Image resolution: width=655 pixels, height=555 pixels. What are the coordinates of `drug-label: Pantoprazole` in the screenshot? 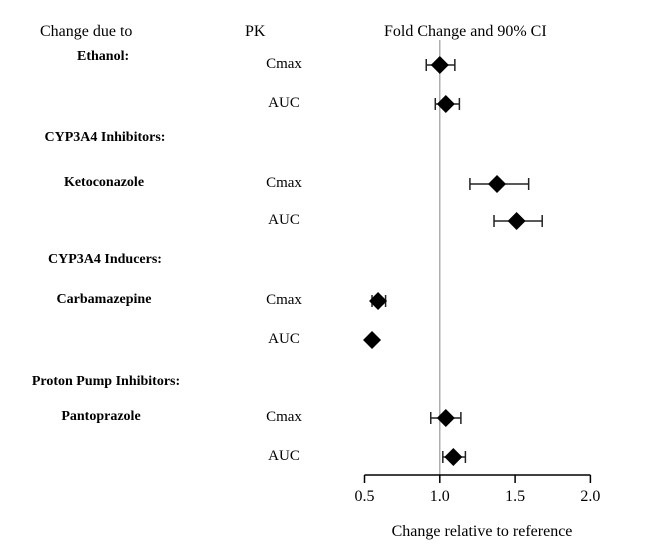 It's located at (101, 416).